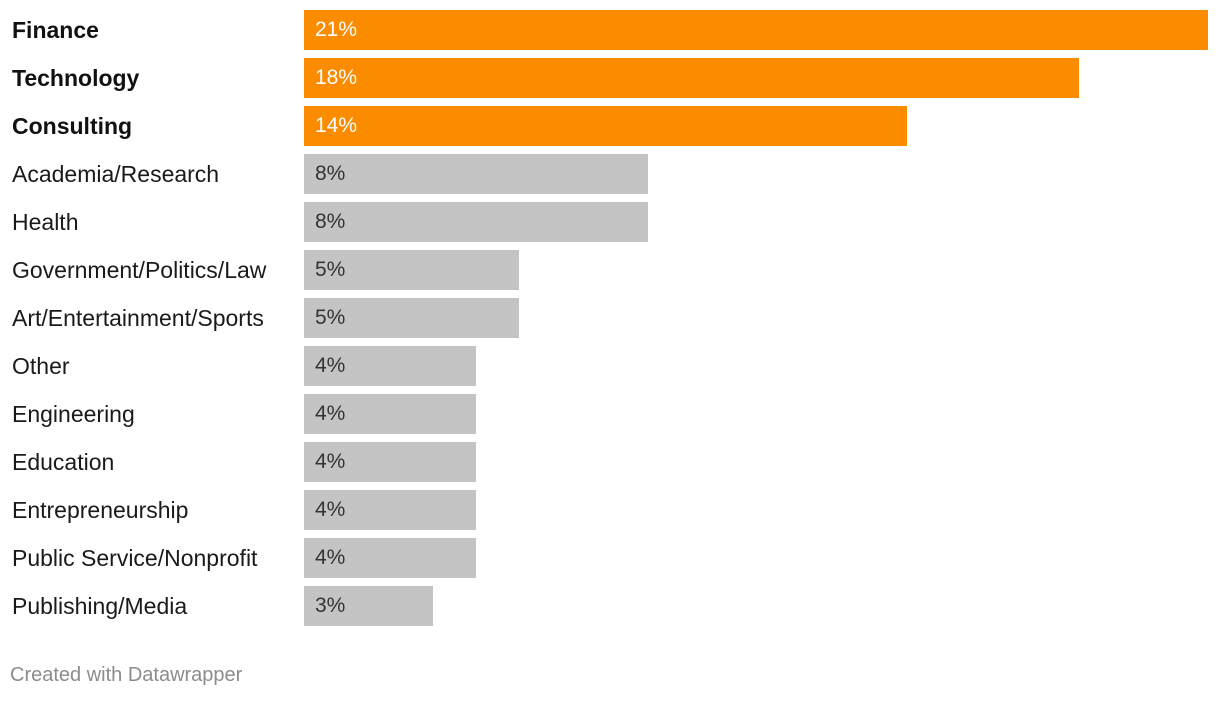 The width and height of the screenshot is (1220, 702). Describe the element at coordinates (336, 77) in the screenshot. I see `value-label: 18%` at that location.